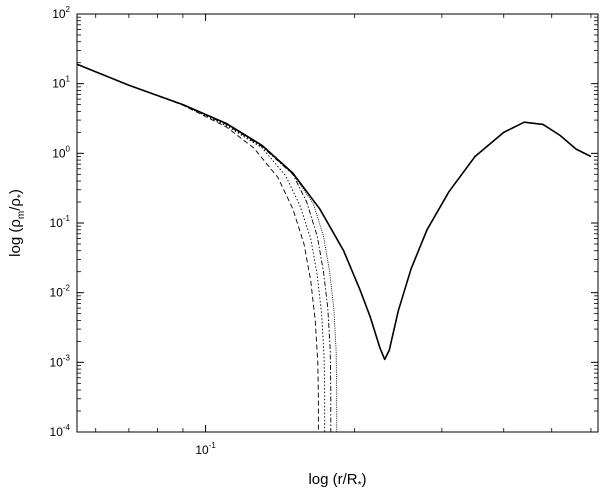  Describe the element at coordinates (21, 215) in the screenshot. I see `y-axis-label-sub1: m` at that location.